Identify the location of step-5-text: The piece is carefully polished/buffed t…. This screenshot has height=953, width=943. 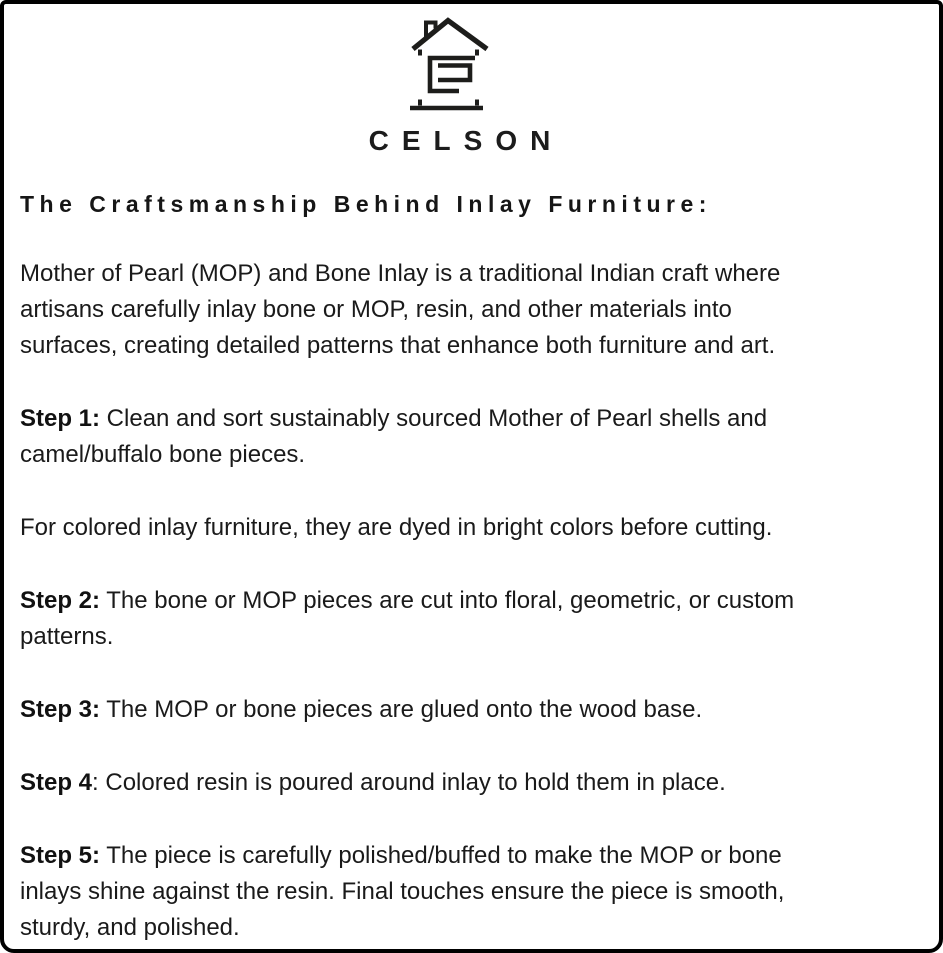
(402, 891).